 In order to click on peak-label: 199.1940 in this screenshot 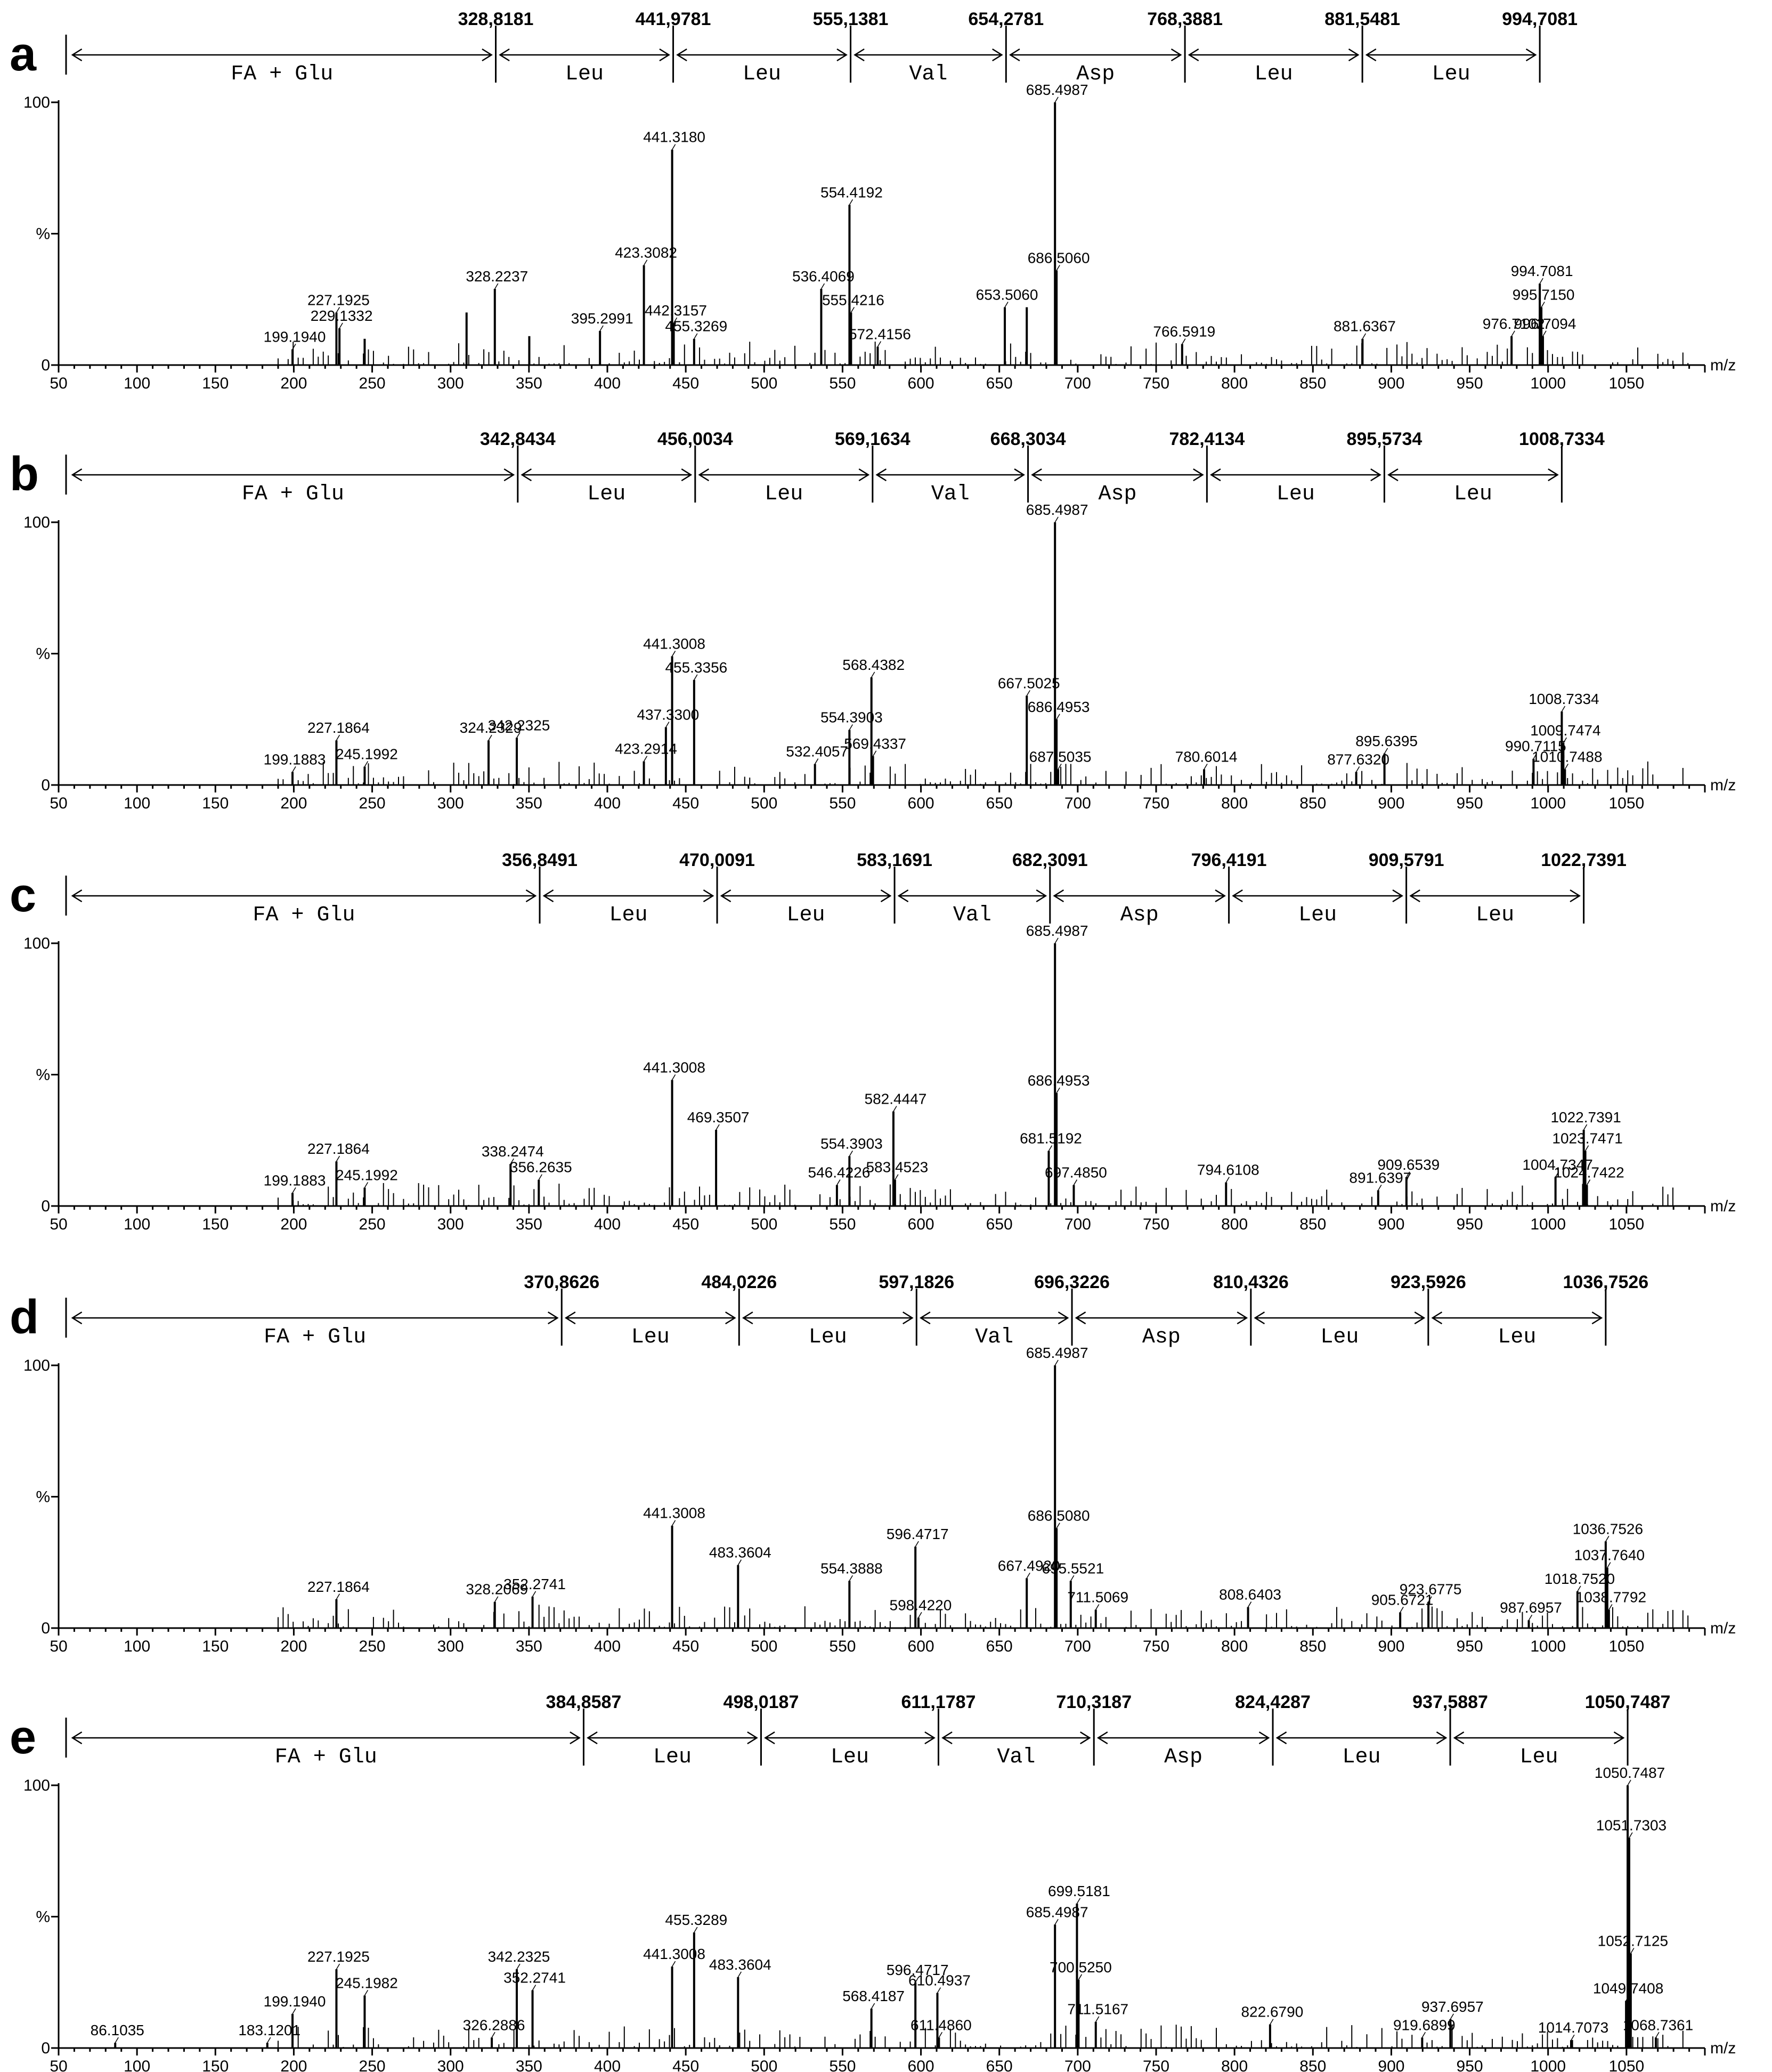, I will do `click(295, 2001)`.